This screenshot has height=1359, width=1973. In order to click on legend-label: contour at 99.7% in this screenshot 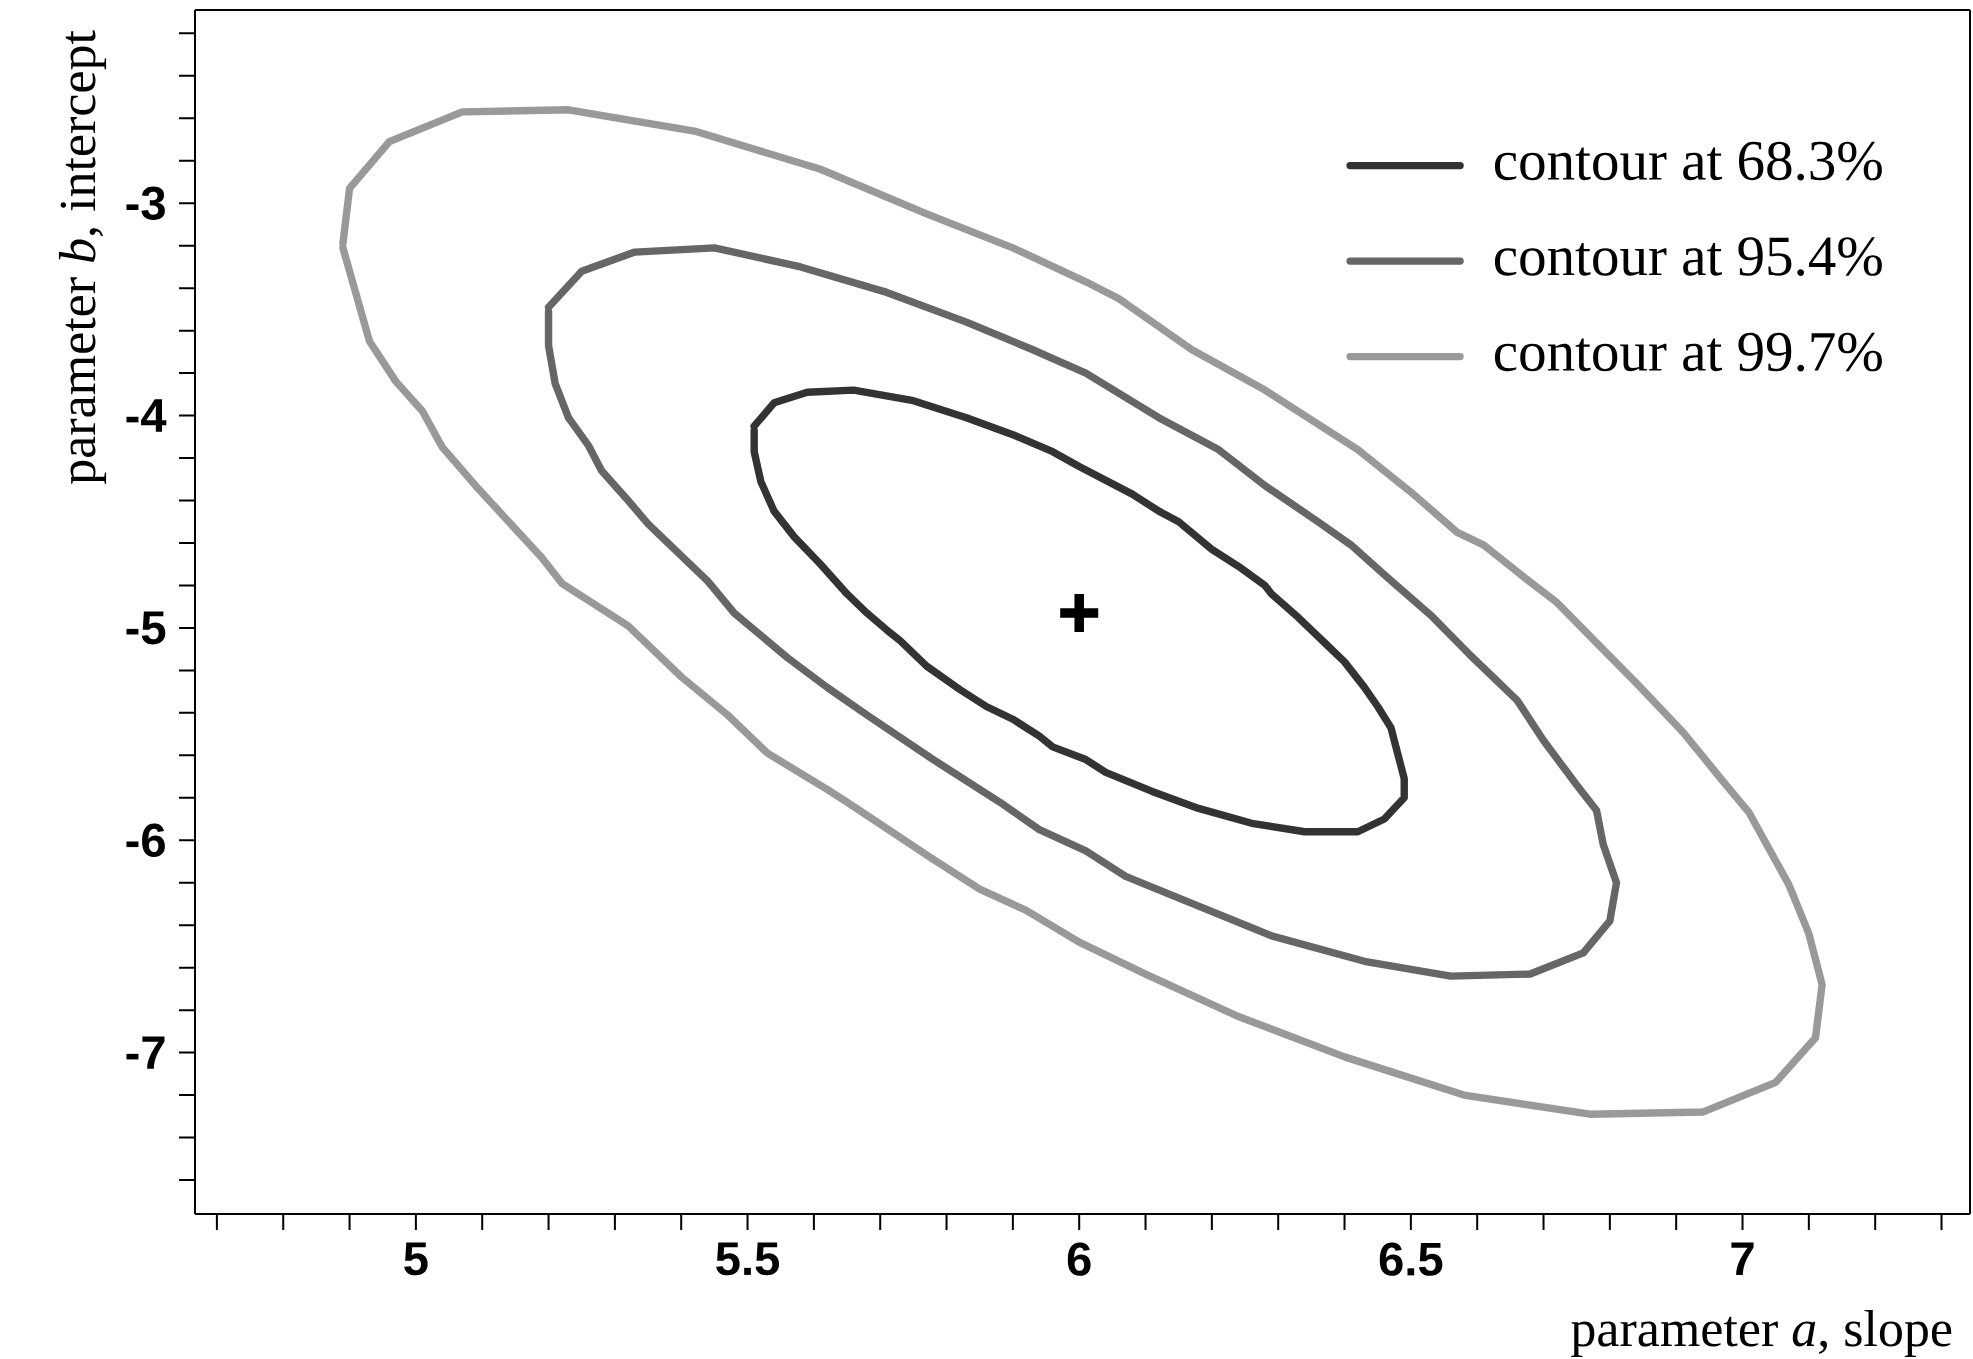, I will do `click(1688, 352)`.